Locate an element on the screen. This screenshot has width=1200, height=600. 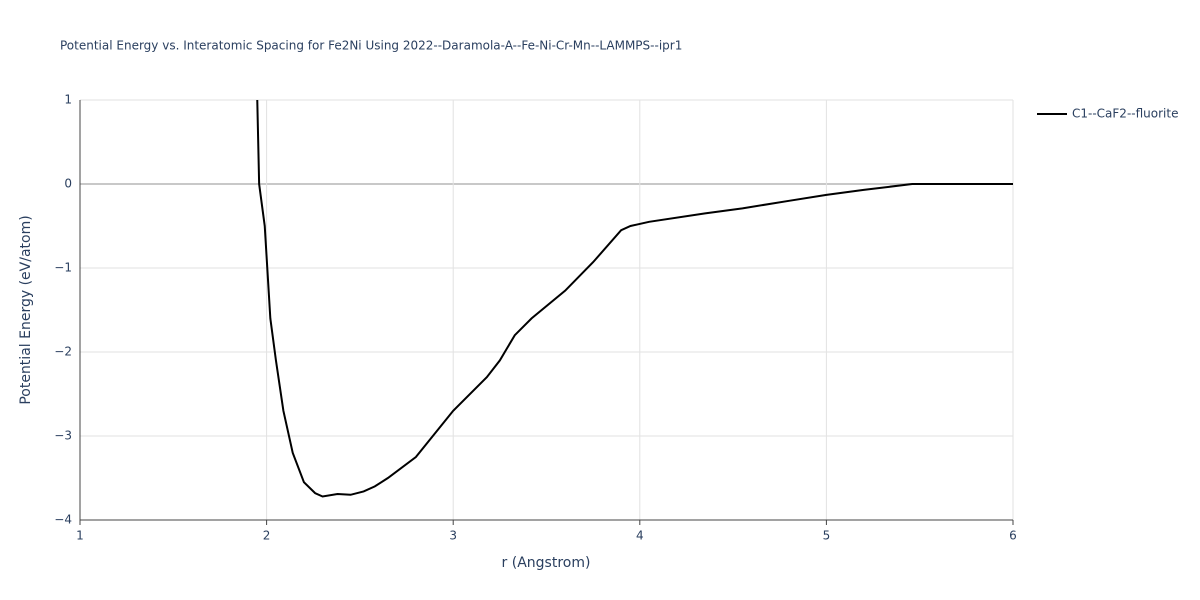
y-tick-label: −4 is located at coordinates (63, 520).